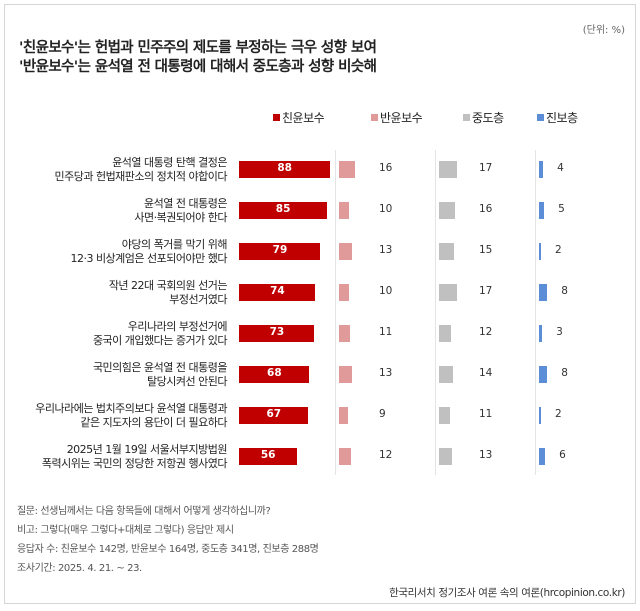  I want to click on data-label: 17, so click(486, 291).